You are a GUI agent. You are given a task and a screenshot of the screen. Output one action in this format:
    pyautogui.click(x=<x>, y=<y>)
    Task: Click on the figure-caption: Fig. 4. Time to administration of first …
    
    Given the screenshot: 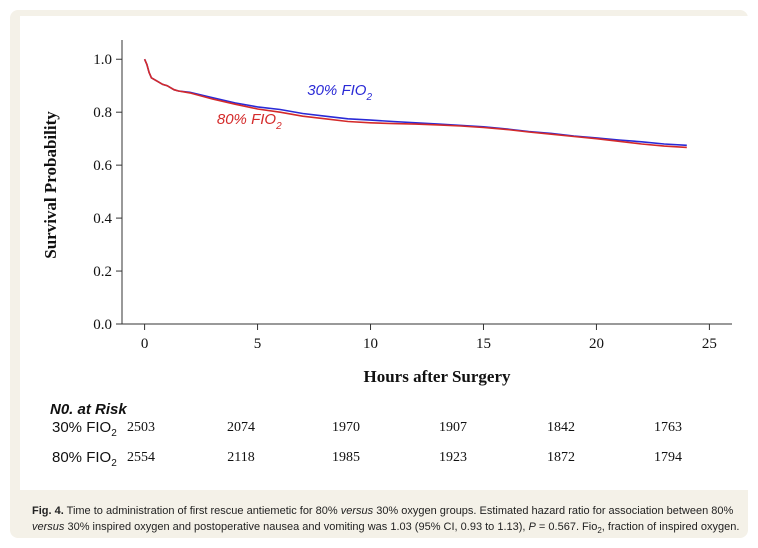 What is the action you would take?
    pyautogui.click(x=389, y=521)
    